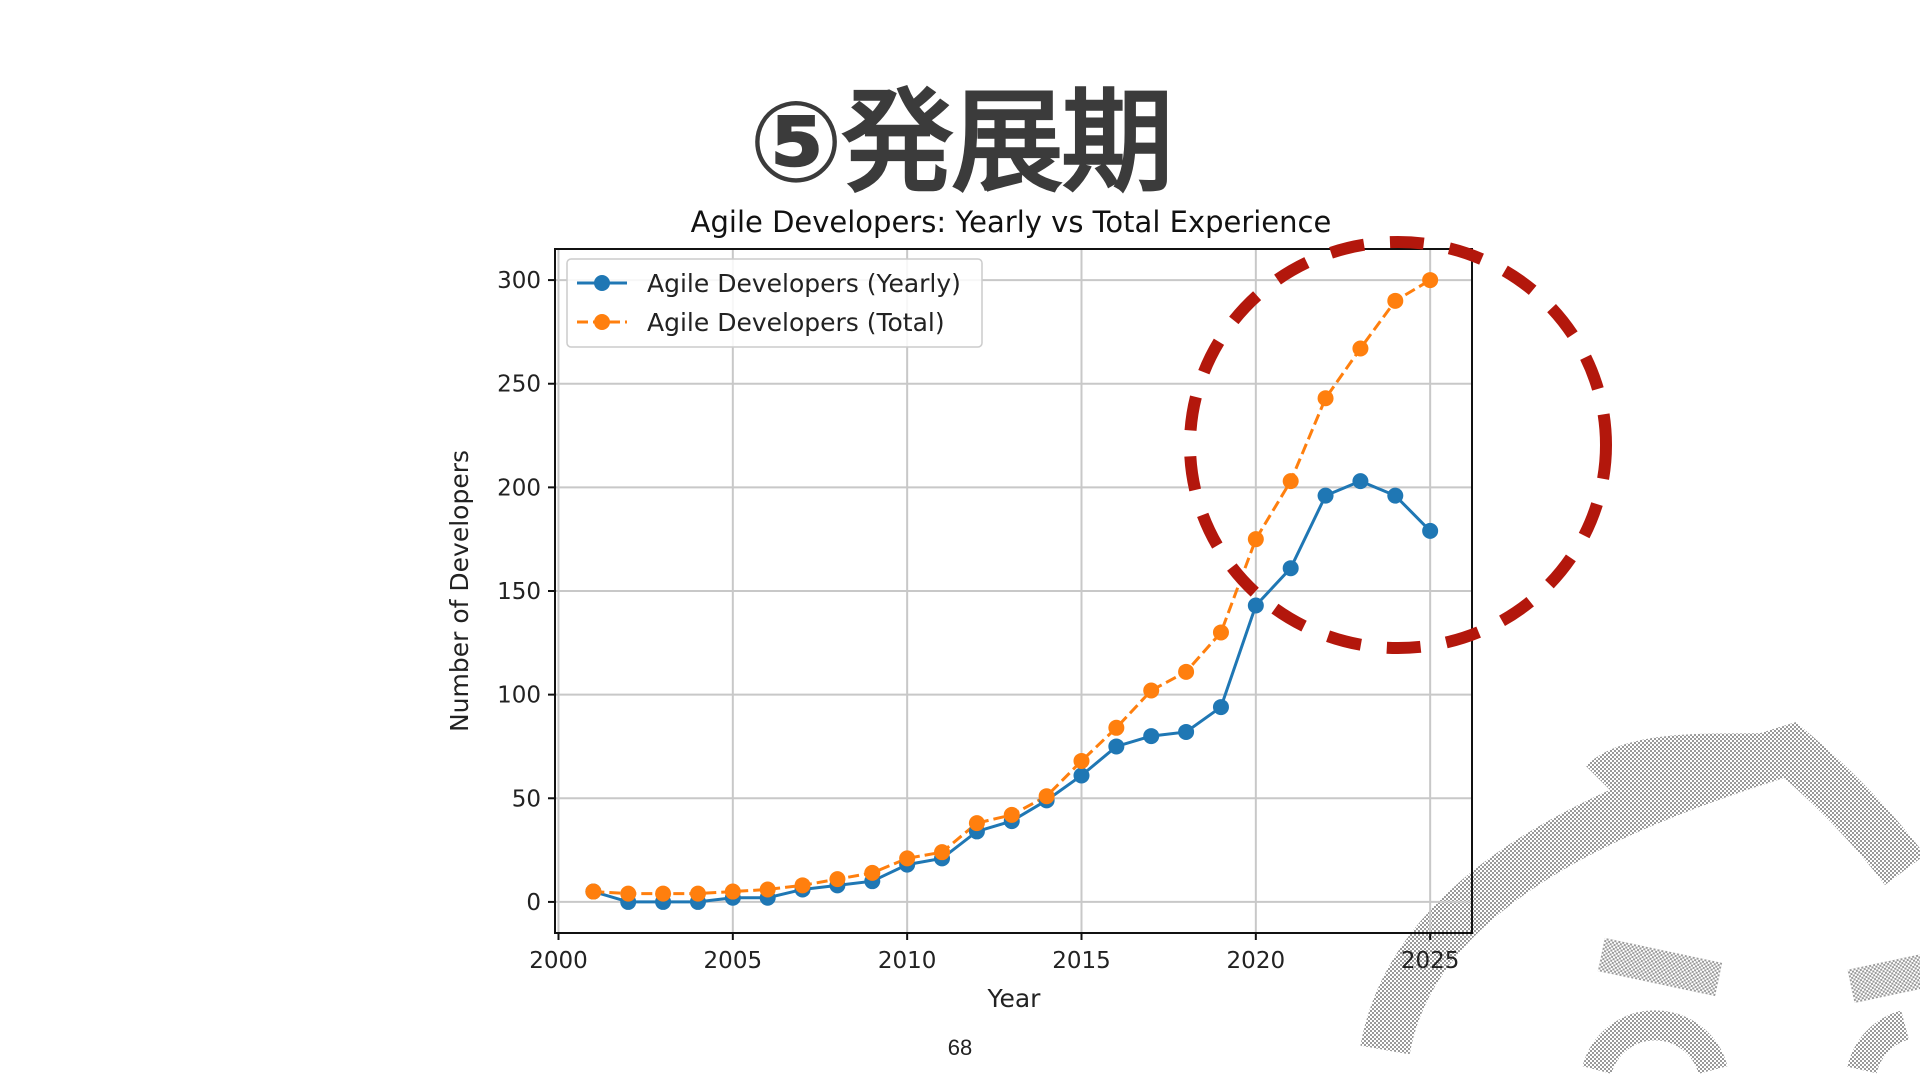 This screenshot has height=1080, width=1920. Describe the element at coordinates (1398, 445) in the screenshot. I see `highlight-circle` at that location.